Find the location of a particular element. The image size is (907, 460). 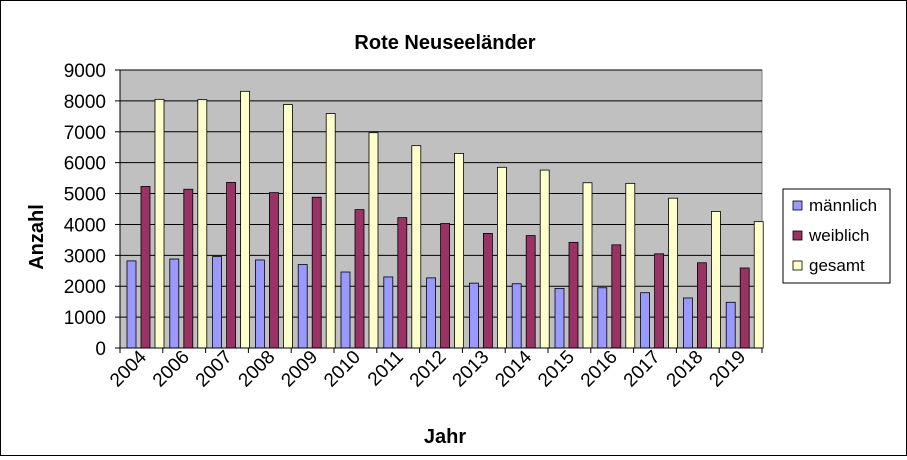

x-tick-label: 2018 is located at coordinates (685, 369).